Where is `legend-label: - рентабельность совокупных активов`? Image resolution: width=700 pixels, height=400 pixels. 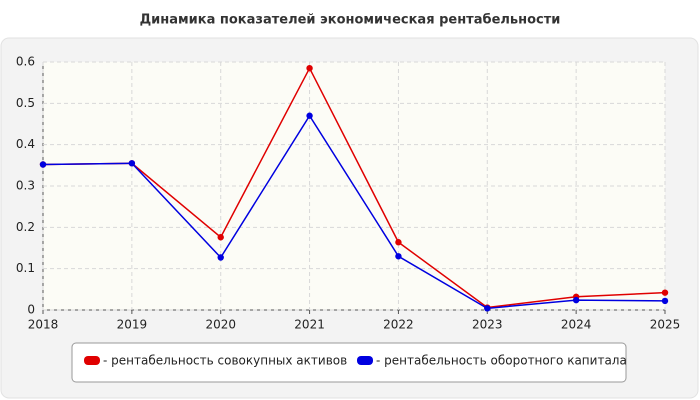
legend-label: - рентабельность совокупных активов is located at coordinates (225, 361).